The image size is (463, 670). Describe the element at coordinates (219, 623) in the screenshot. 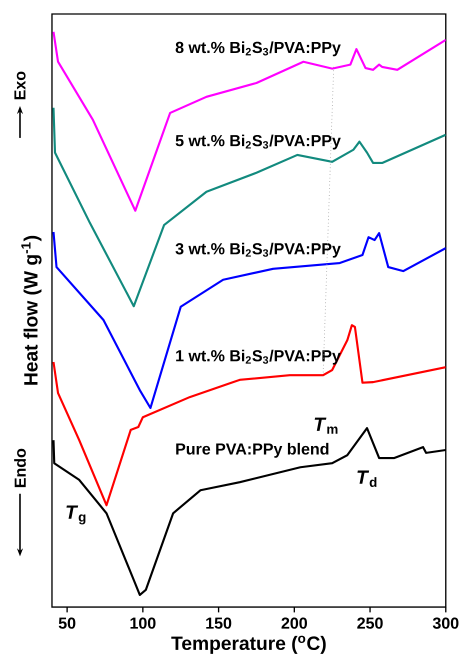

I see `x-tick-label: 150` at that location.